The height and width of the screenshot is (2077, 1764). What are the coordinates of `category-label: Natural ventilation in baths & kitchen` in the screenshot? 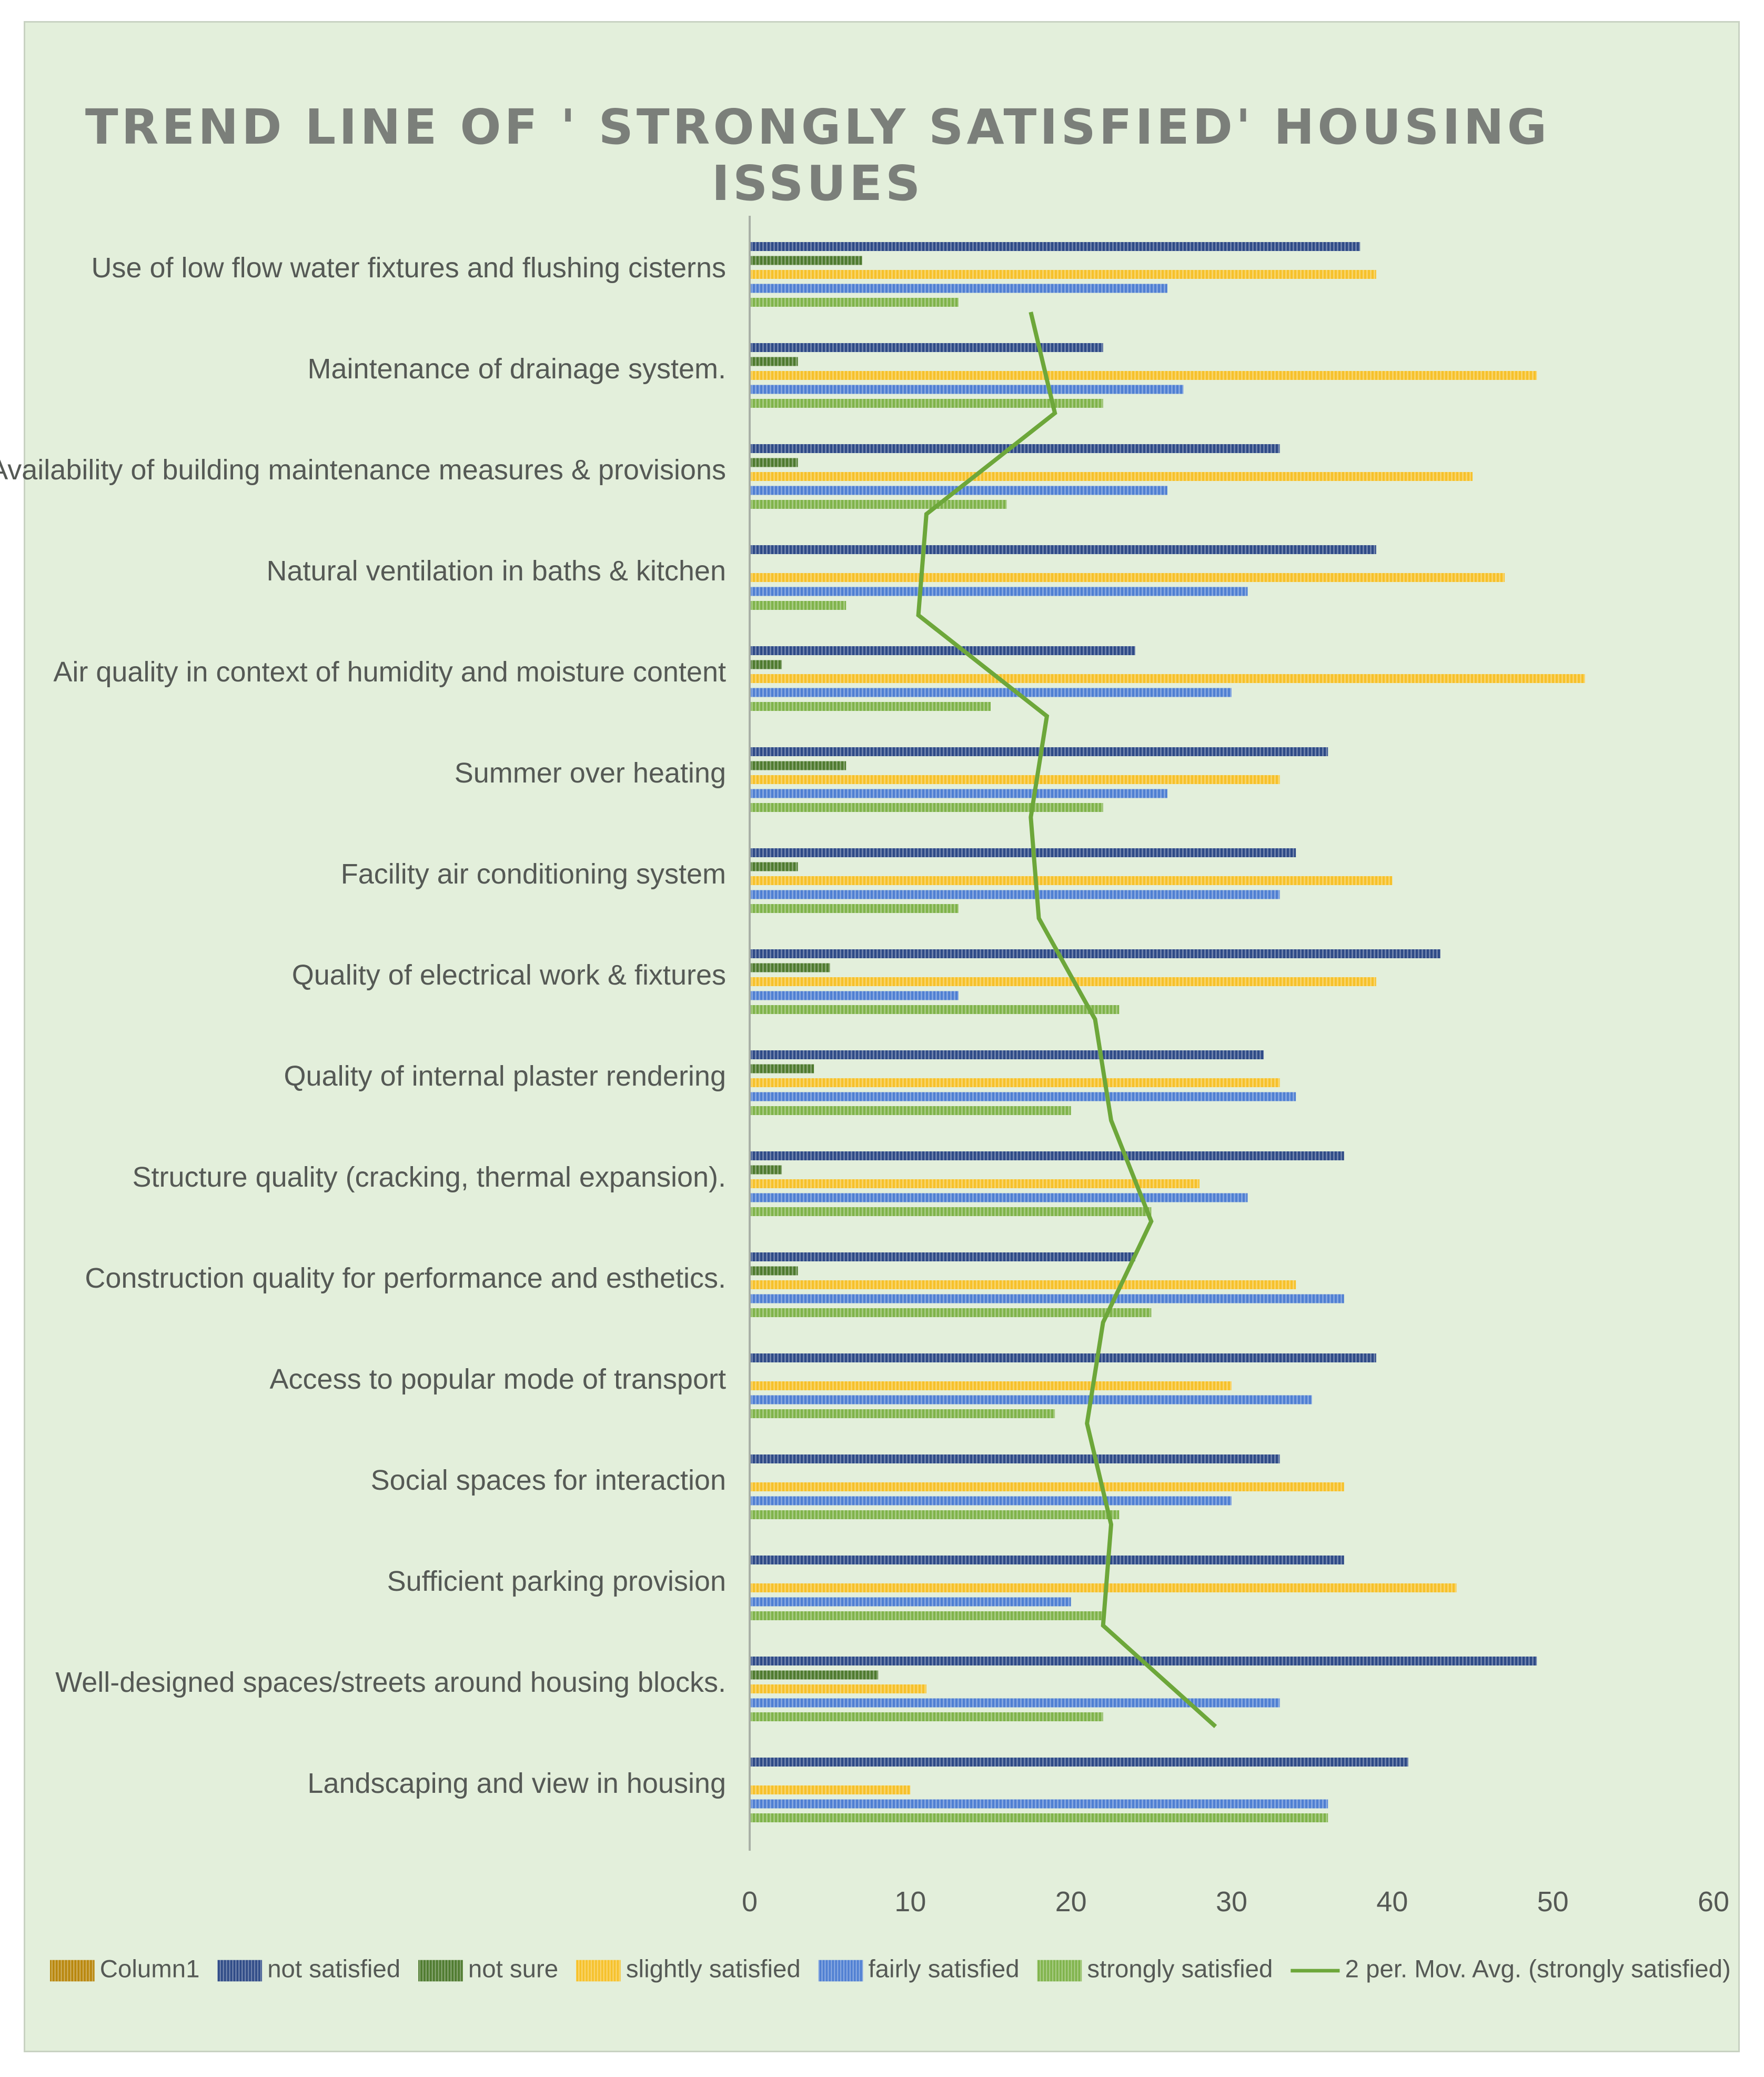 It's located at (497, 571).